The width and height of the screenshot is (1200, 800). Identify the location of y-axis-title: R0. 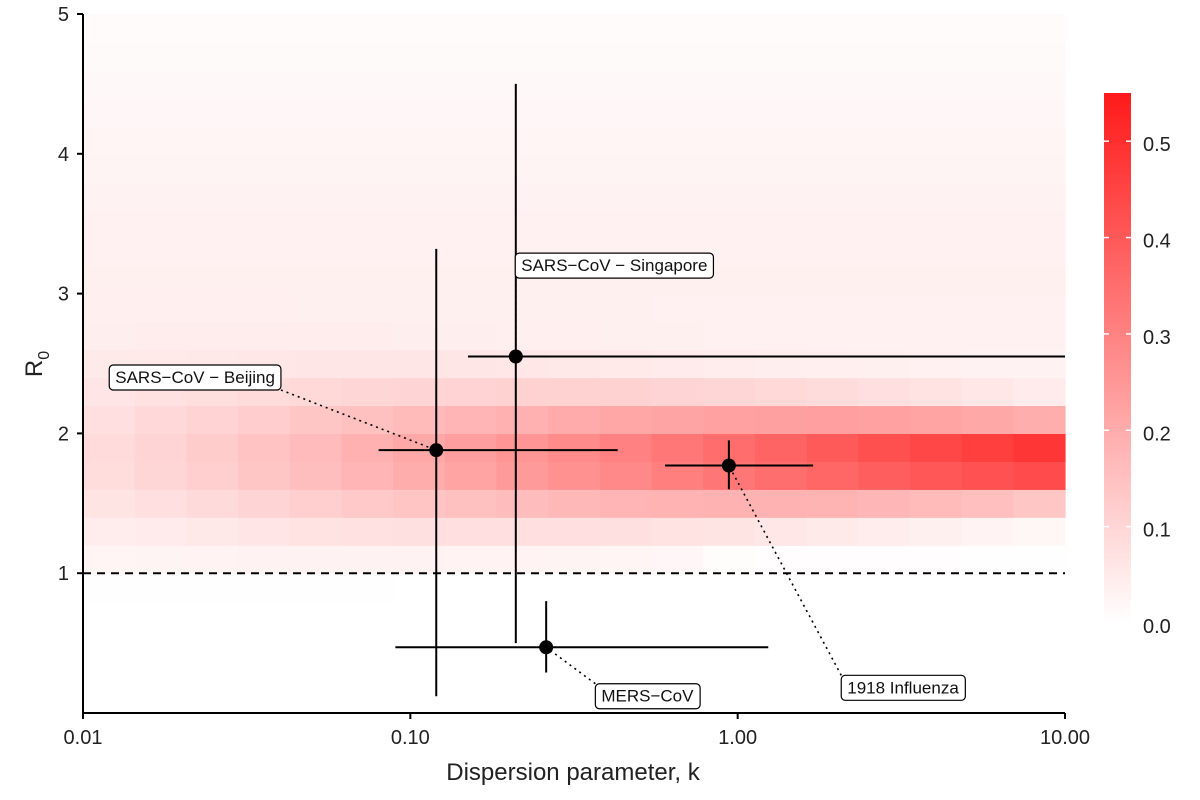
(37, 364).